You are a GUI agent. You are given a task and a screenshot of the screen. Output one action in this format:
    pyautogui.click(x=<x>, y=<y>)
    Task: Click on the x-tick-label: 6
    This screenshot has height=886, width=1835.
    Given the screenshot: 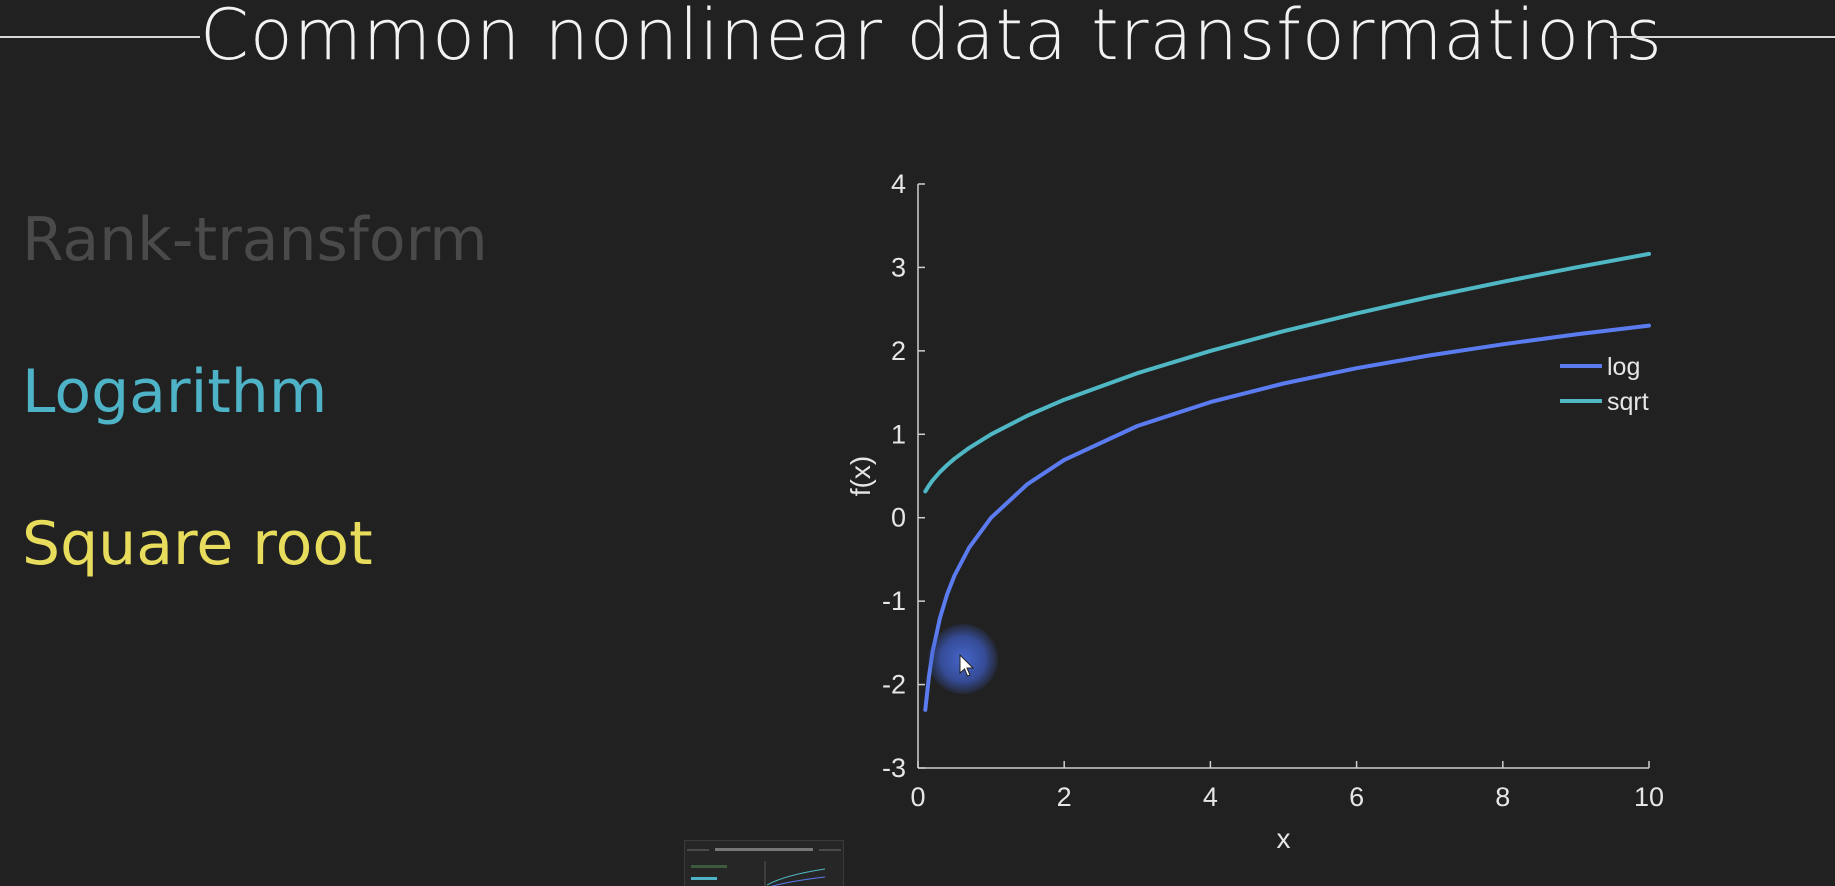 What is the action you would take?
    pyautogui.click(x=1356, y=797)
    